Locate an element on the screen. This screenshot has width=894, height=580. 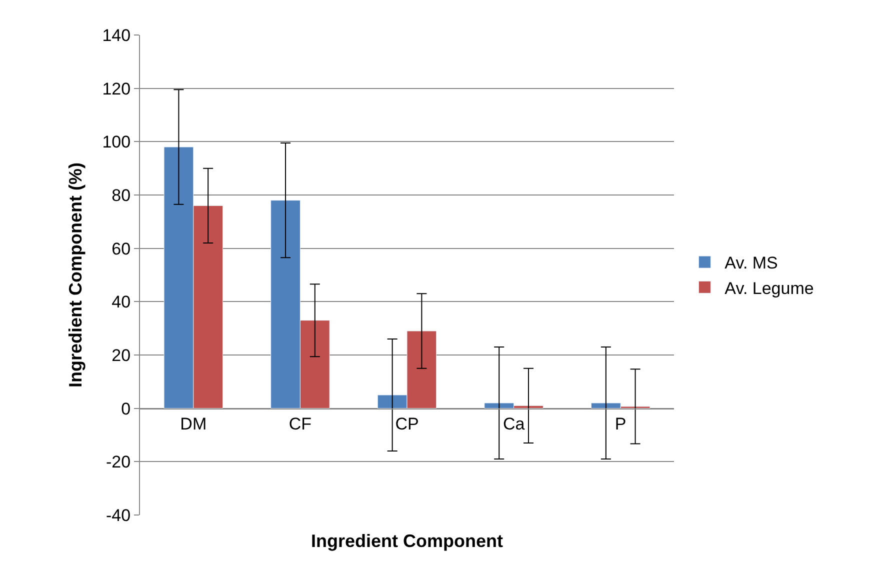
y-tick-label: 100 is located at coordinates (116, 142).